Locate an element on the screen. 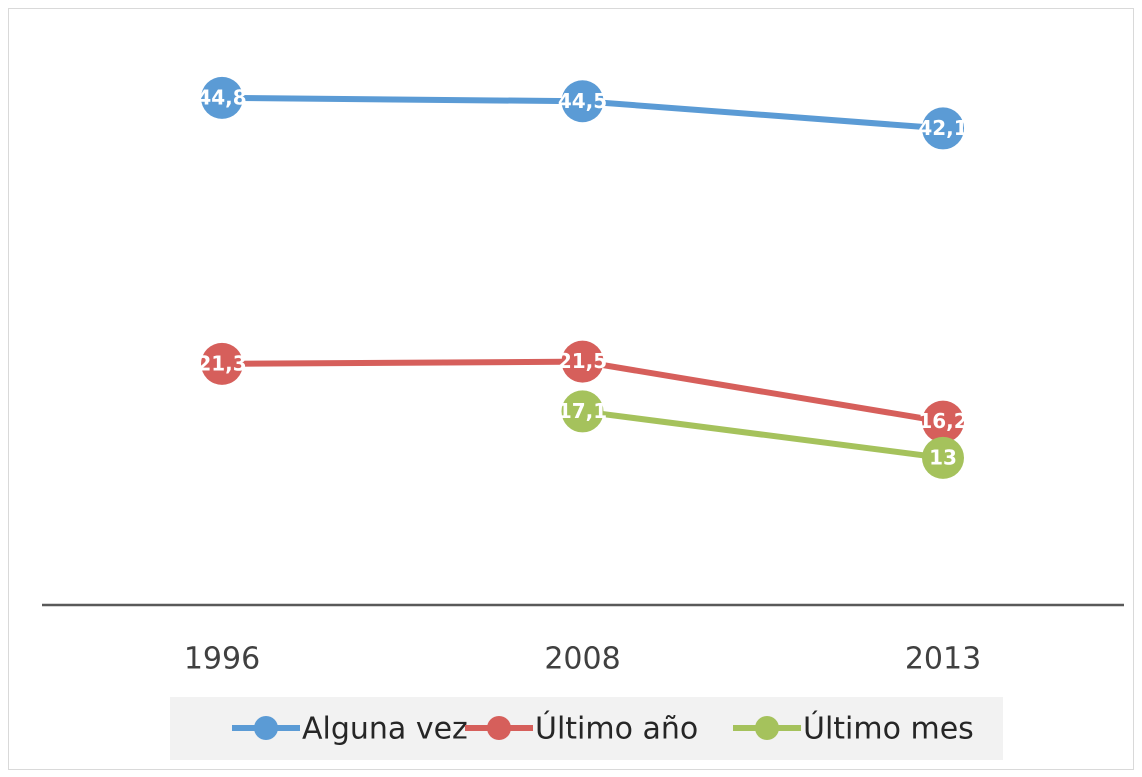 The width and height of the screenshot is (1142, 777). data-label: 17,1 is located at coordinates (582, 411).